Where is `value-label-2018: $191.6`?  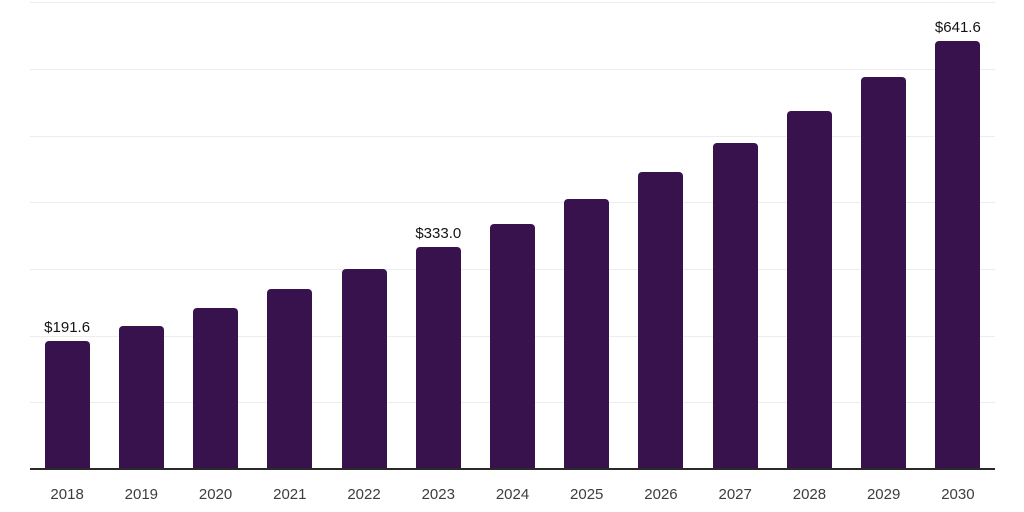
value-label-2018: $191.6 is located at coordinates (67, 328).